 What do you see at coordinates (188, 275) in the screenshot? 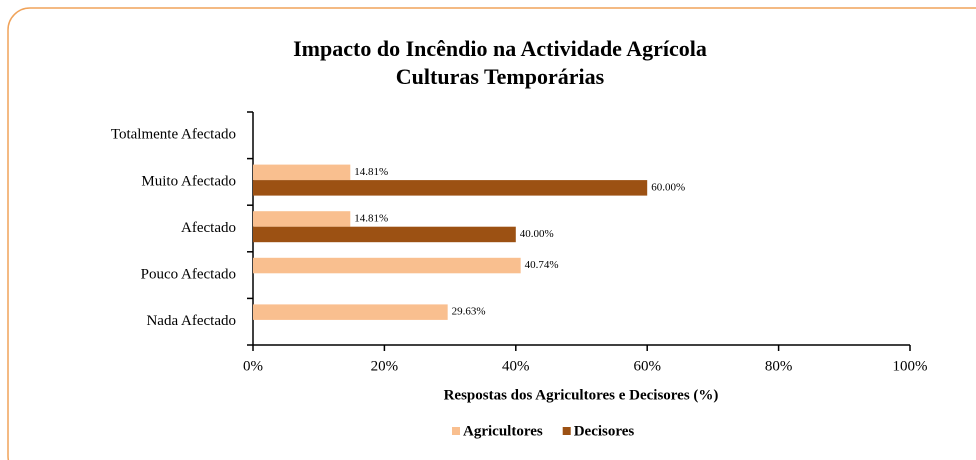
I see `y-tick-label: Pouco Afectado` at bounding box center [188, 275].